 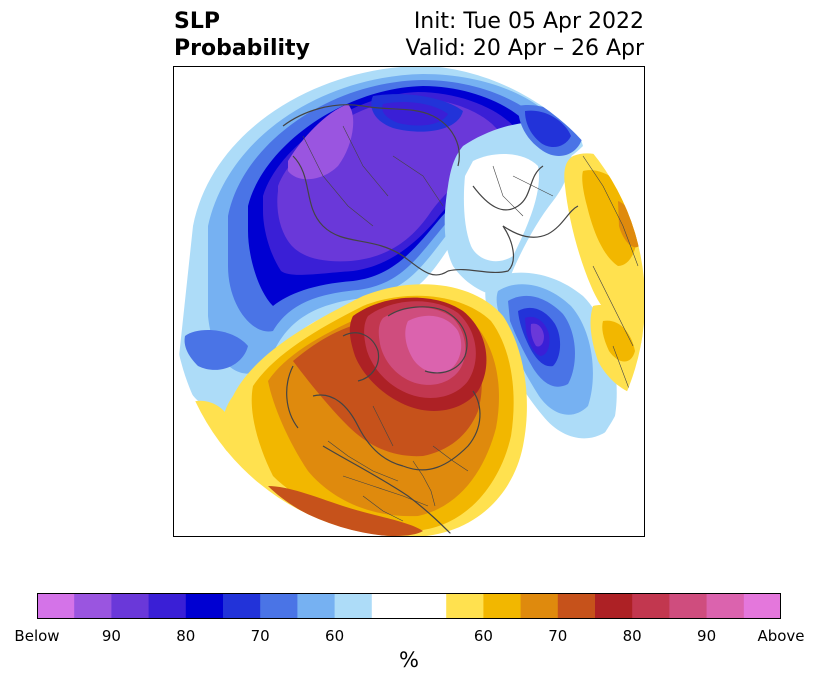 I want to click on title-product: Probability, so click(x=242, y=48).